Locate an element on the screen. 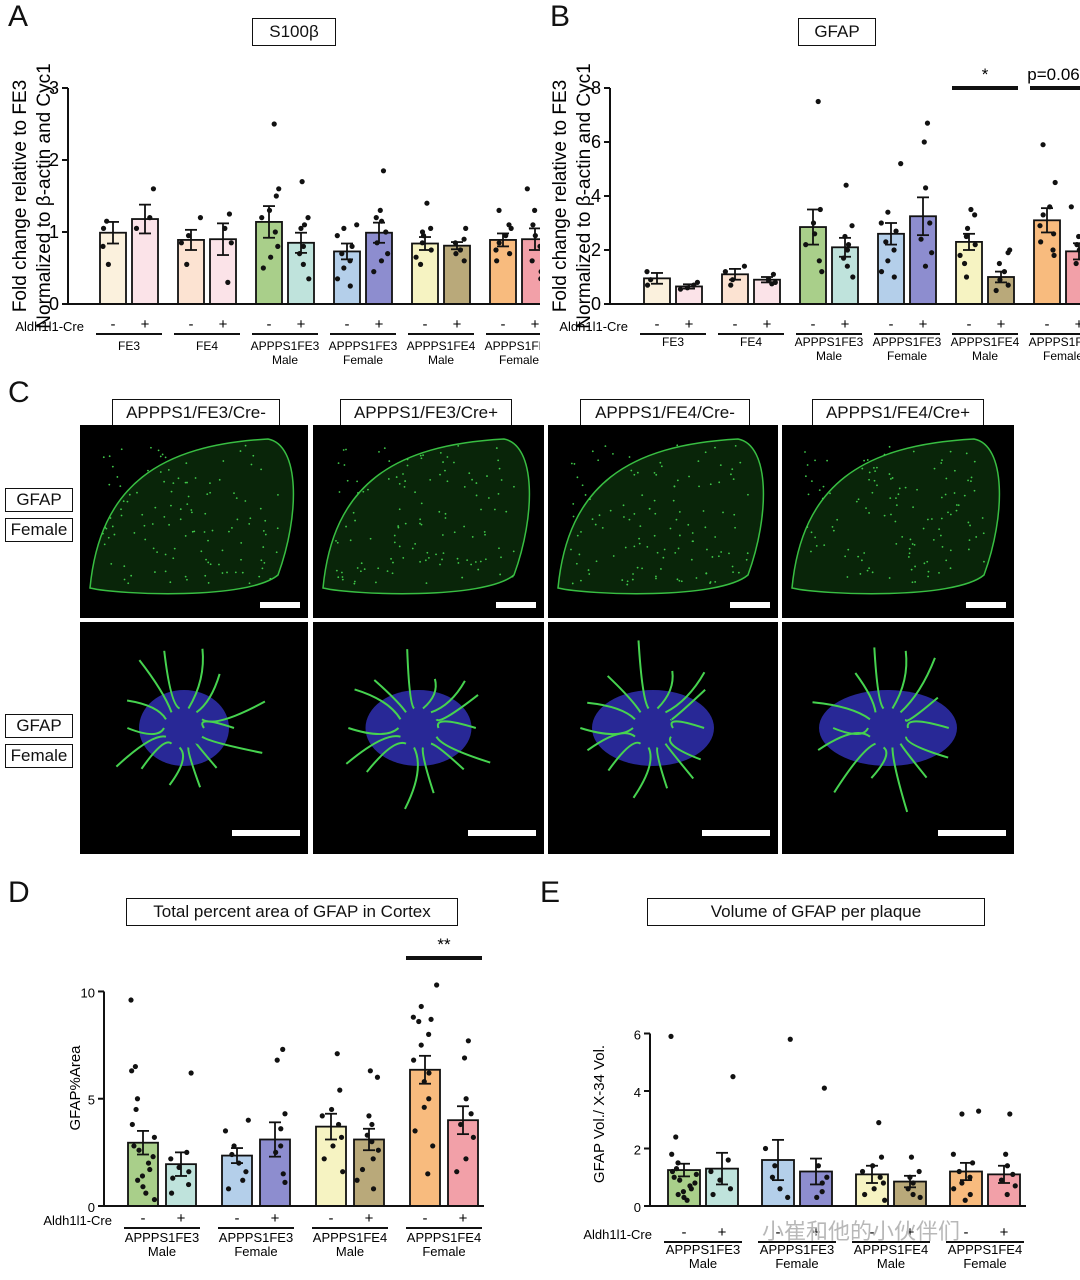 Image resolution: width=1080 pixels, height=1280 pixels. row2-label-gfap: GFAP is located at coordinates (39, 726).